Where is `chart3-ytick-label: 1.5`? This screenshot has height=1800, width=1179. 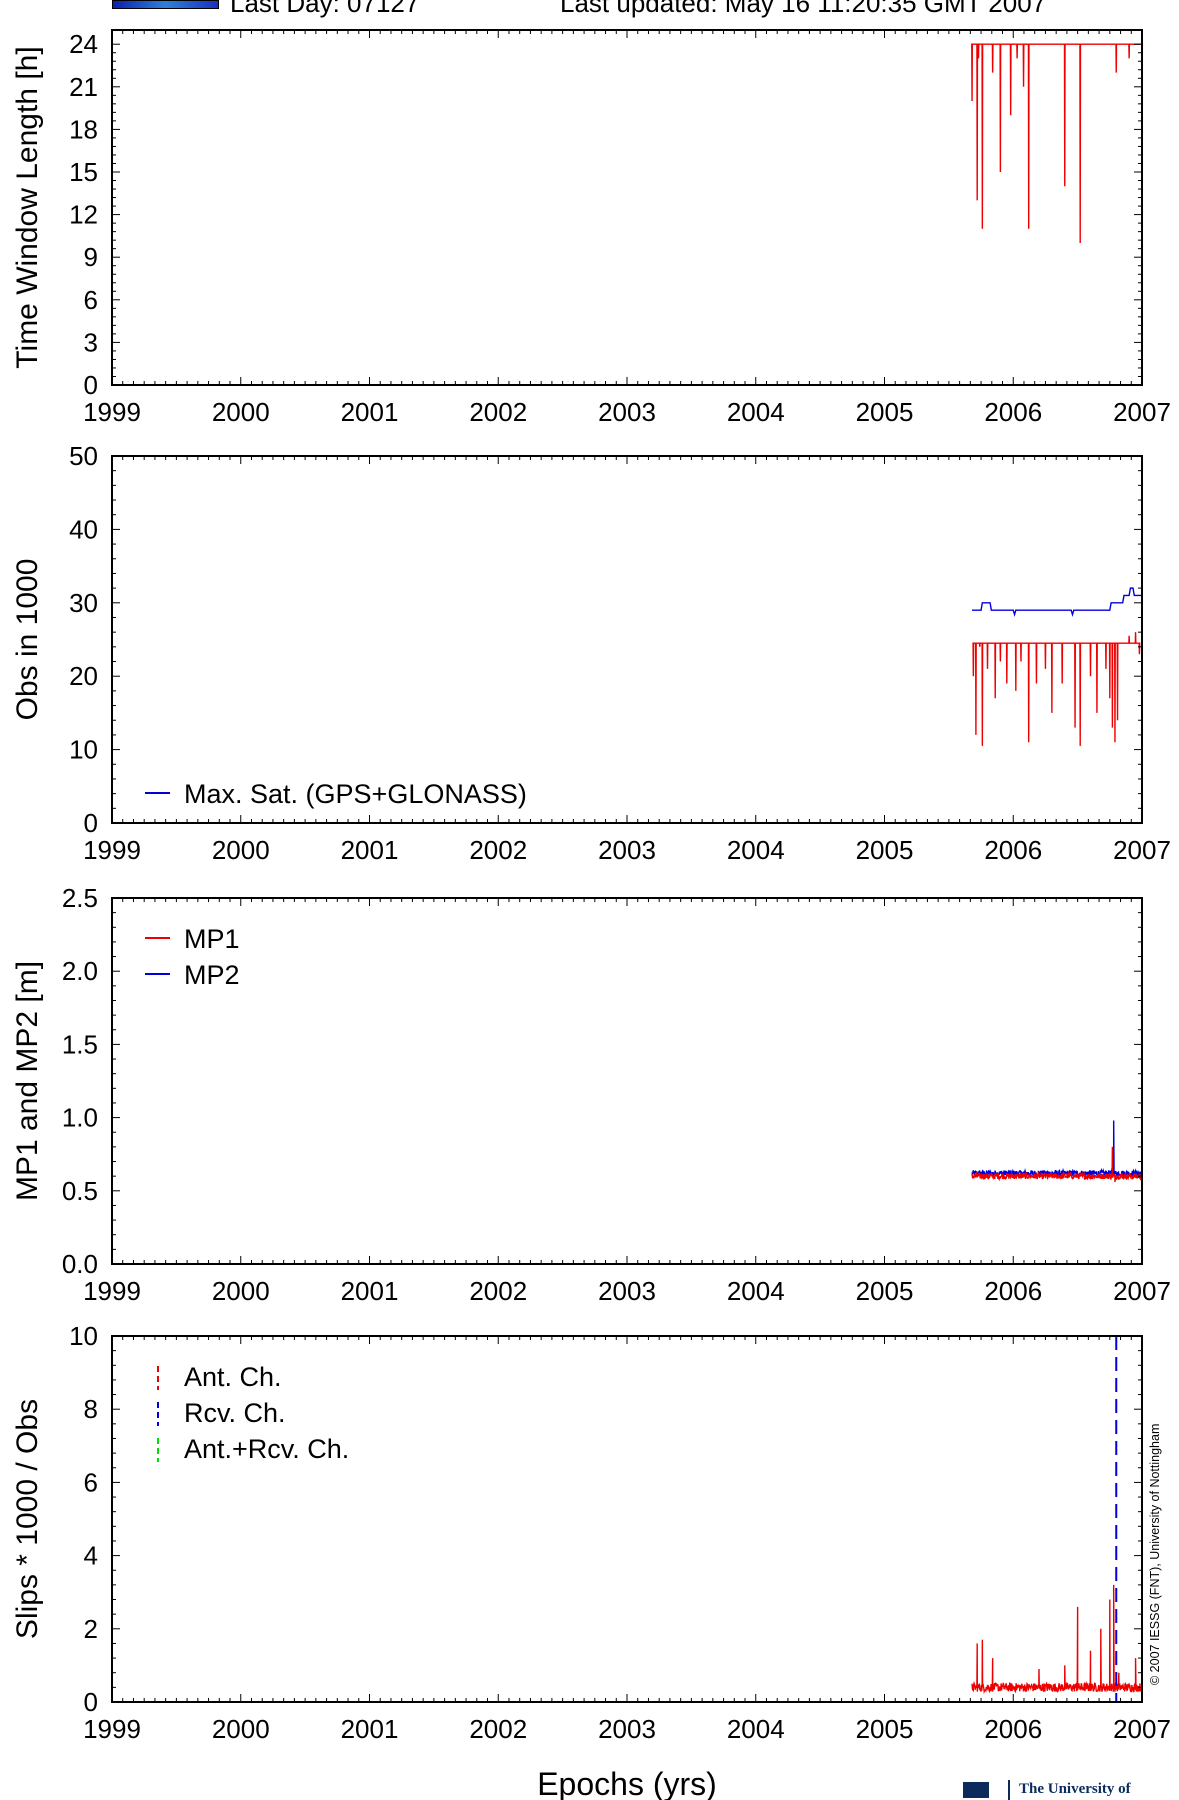
chart3-ytick-label: 1.5 is located at coordinates (80, 1044).